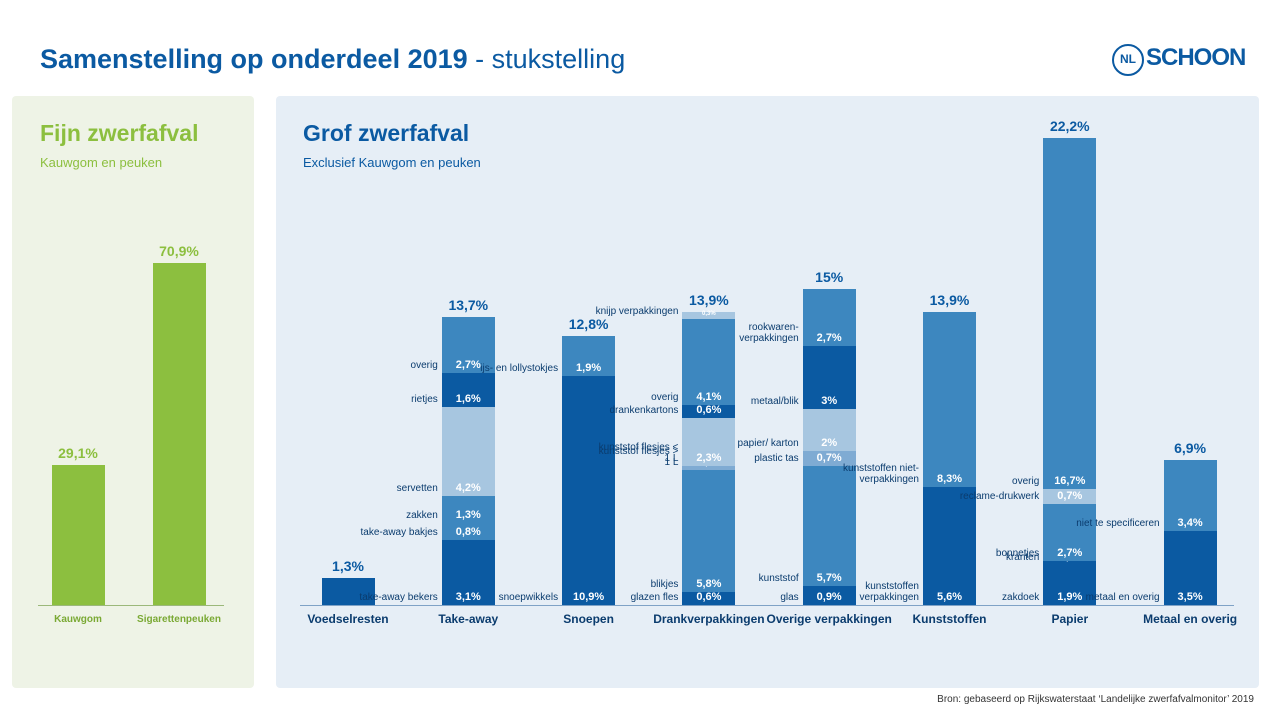  What do you see at coordinates (1069, 125) in the screenshot?
I see `total-label: 22,2%` at bounding box center [1069, 125].